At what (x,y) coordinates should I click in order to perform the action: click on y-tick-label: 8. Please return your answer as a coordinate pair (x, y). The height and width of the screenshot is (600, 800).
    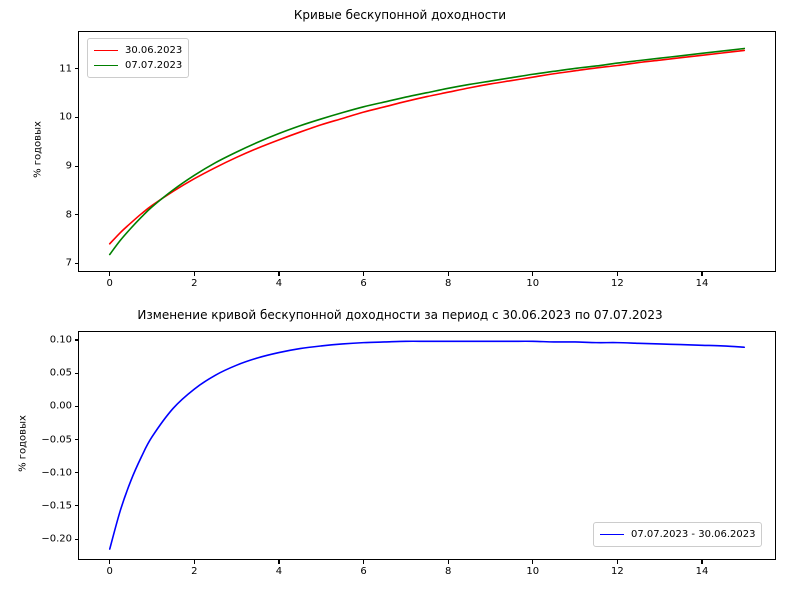
    Looking at the image, I should click on (68, 215).